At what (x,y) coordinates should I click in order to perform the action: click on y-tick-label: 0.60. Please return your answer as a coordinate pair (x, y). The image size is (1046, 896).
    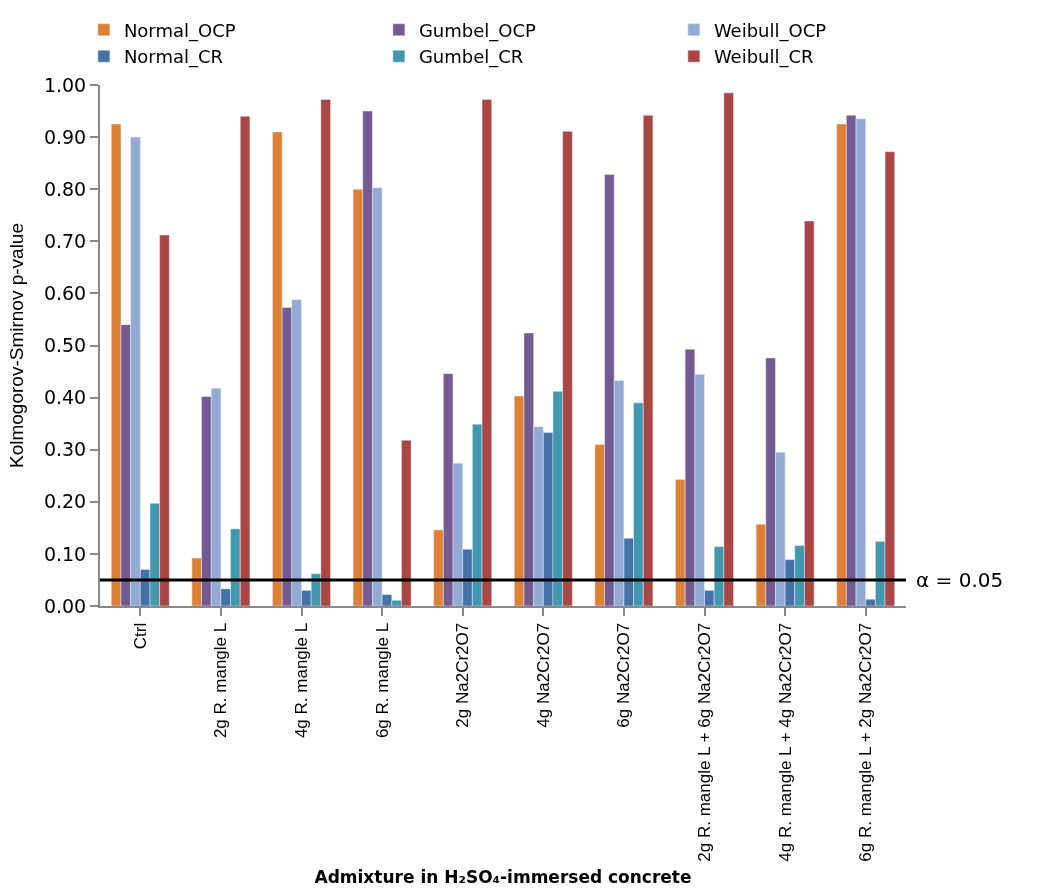
    Looking at the image, I should click on (65, 293).